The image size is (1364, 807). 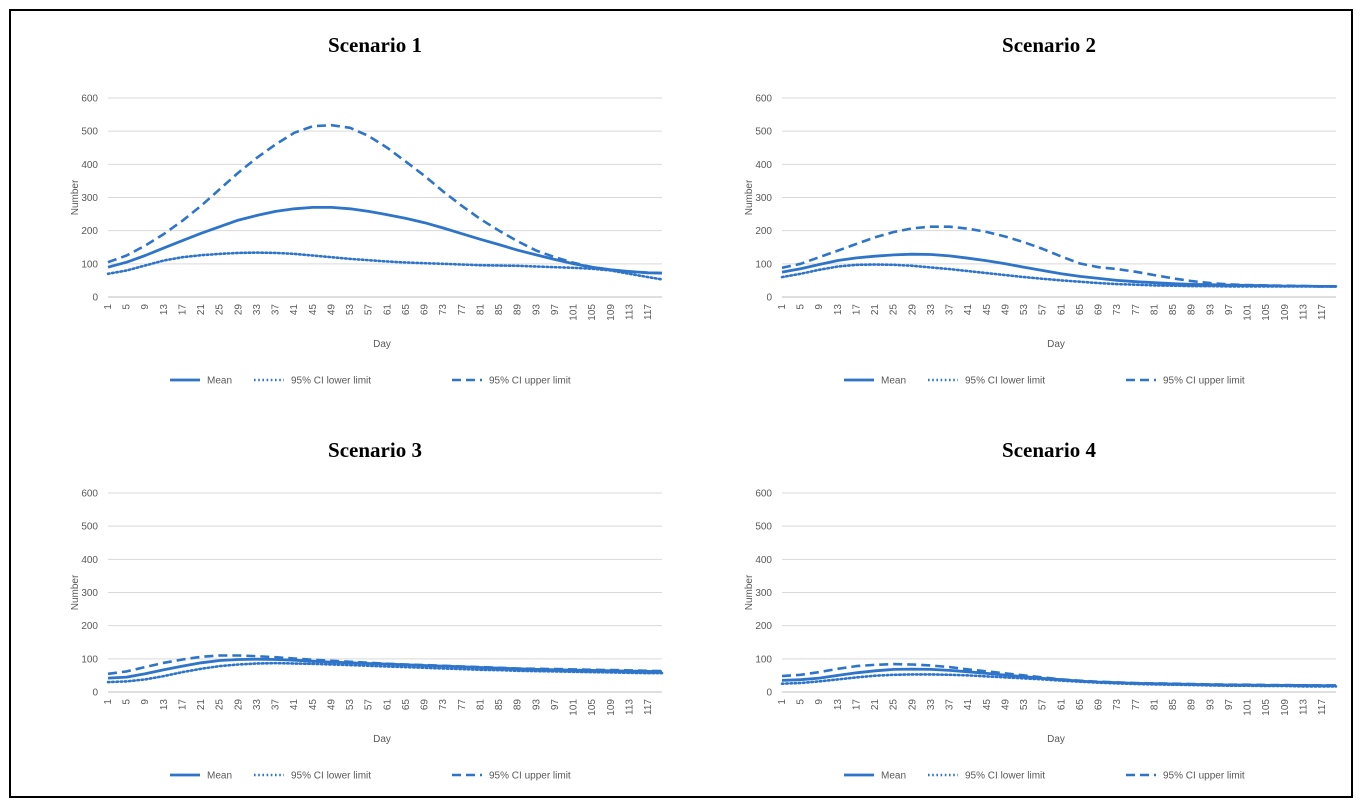 What do you see at coordinates (536, 705) in the screenshot?
I see `x-tick-label: 93` at bounding box center [536, 705].